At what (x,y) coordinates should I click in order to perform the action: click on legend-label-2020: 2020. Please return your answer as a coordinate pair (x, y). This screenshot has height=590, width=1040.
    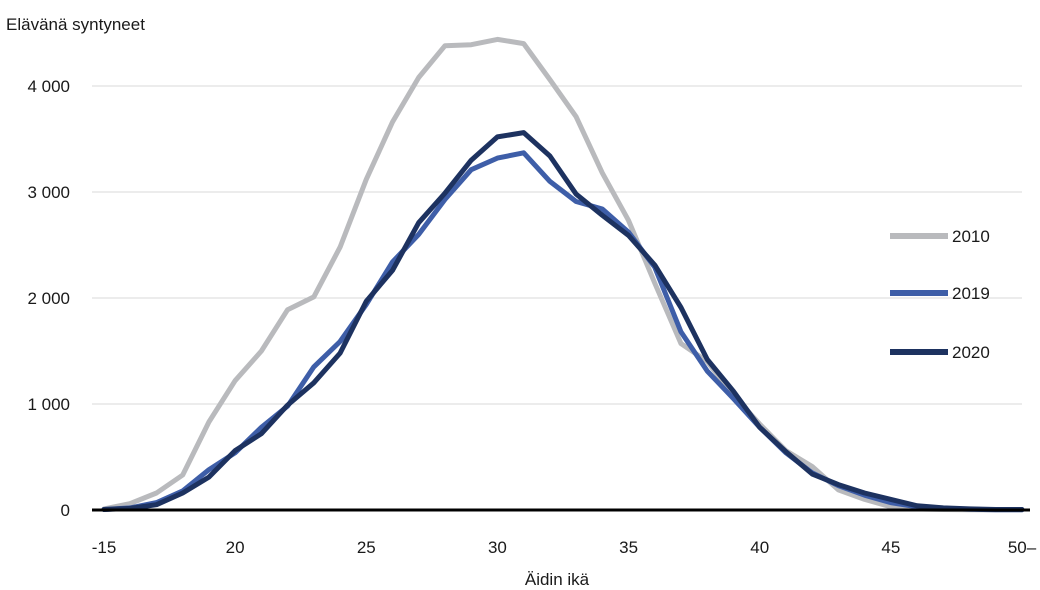
    Looking at the image, I should click on (971, 352).